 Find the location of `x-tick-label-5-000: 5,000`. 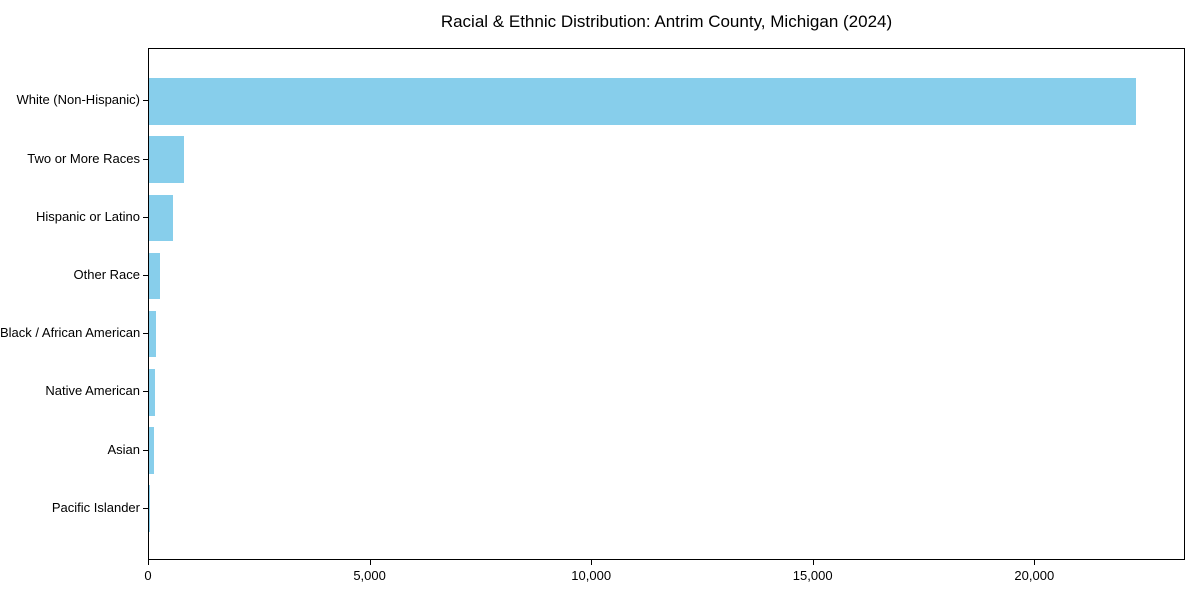

x-tick-label-5-000: 5,000 is located at coordinates (369, 575).